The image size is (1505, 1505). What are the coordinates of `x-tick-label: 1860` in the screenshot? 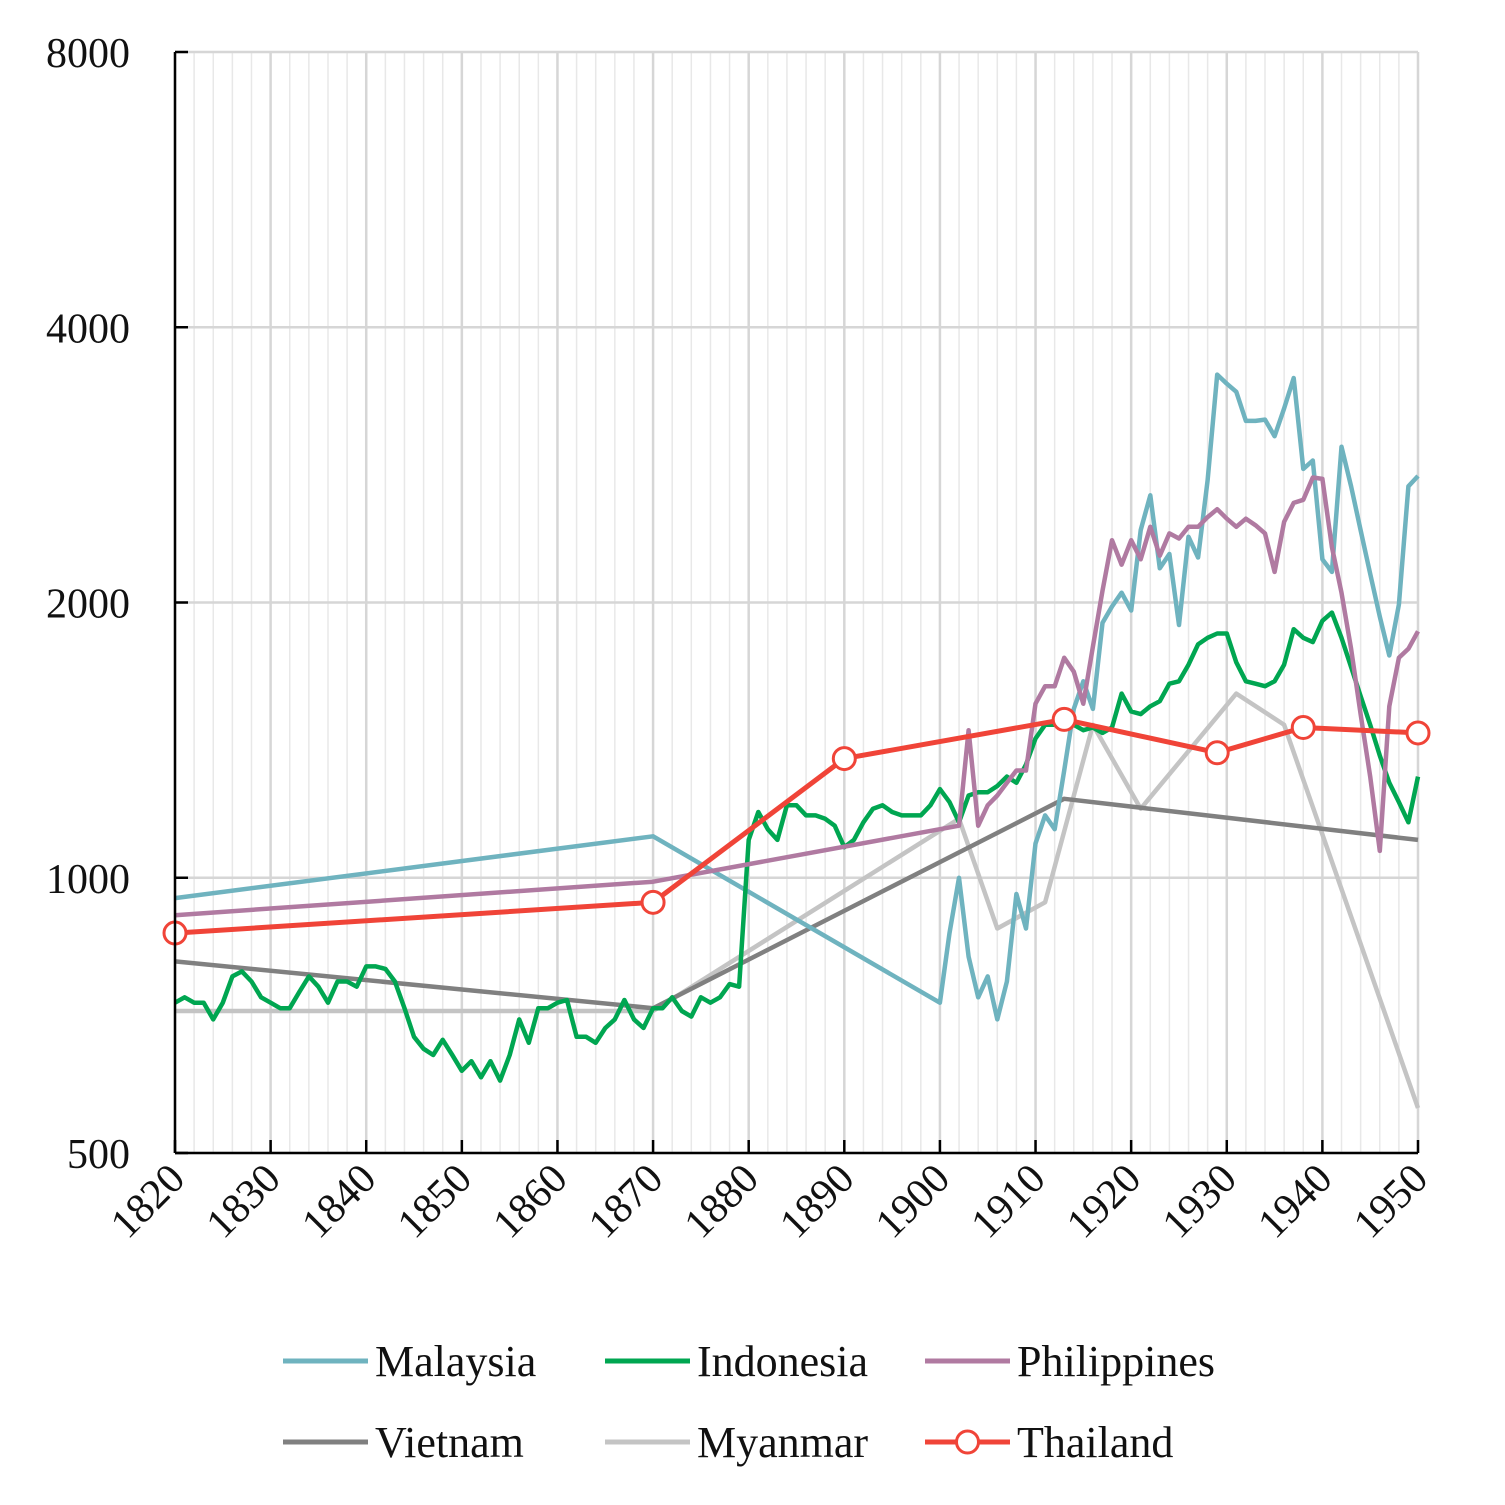 It's located at (531, 1202).